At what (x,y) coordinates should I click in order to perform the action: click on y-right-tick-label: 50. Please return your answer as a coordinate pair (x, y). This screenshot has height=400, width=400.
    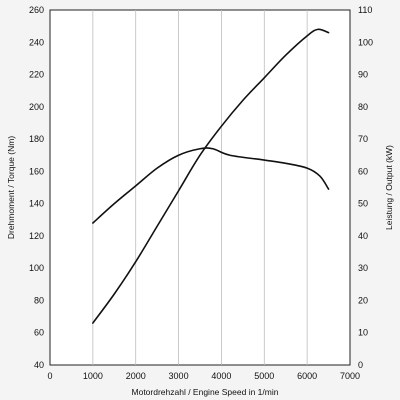
    Looking at the image, I should click on (363, 204).